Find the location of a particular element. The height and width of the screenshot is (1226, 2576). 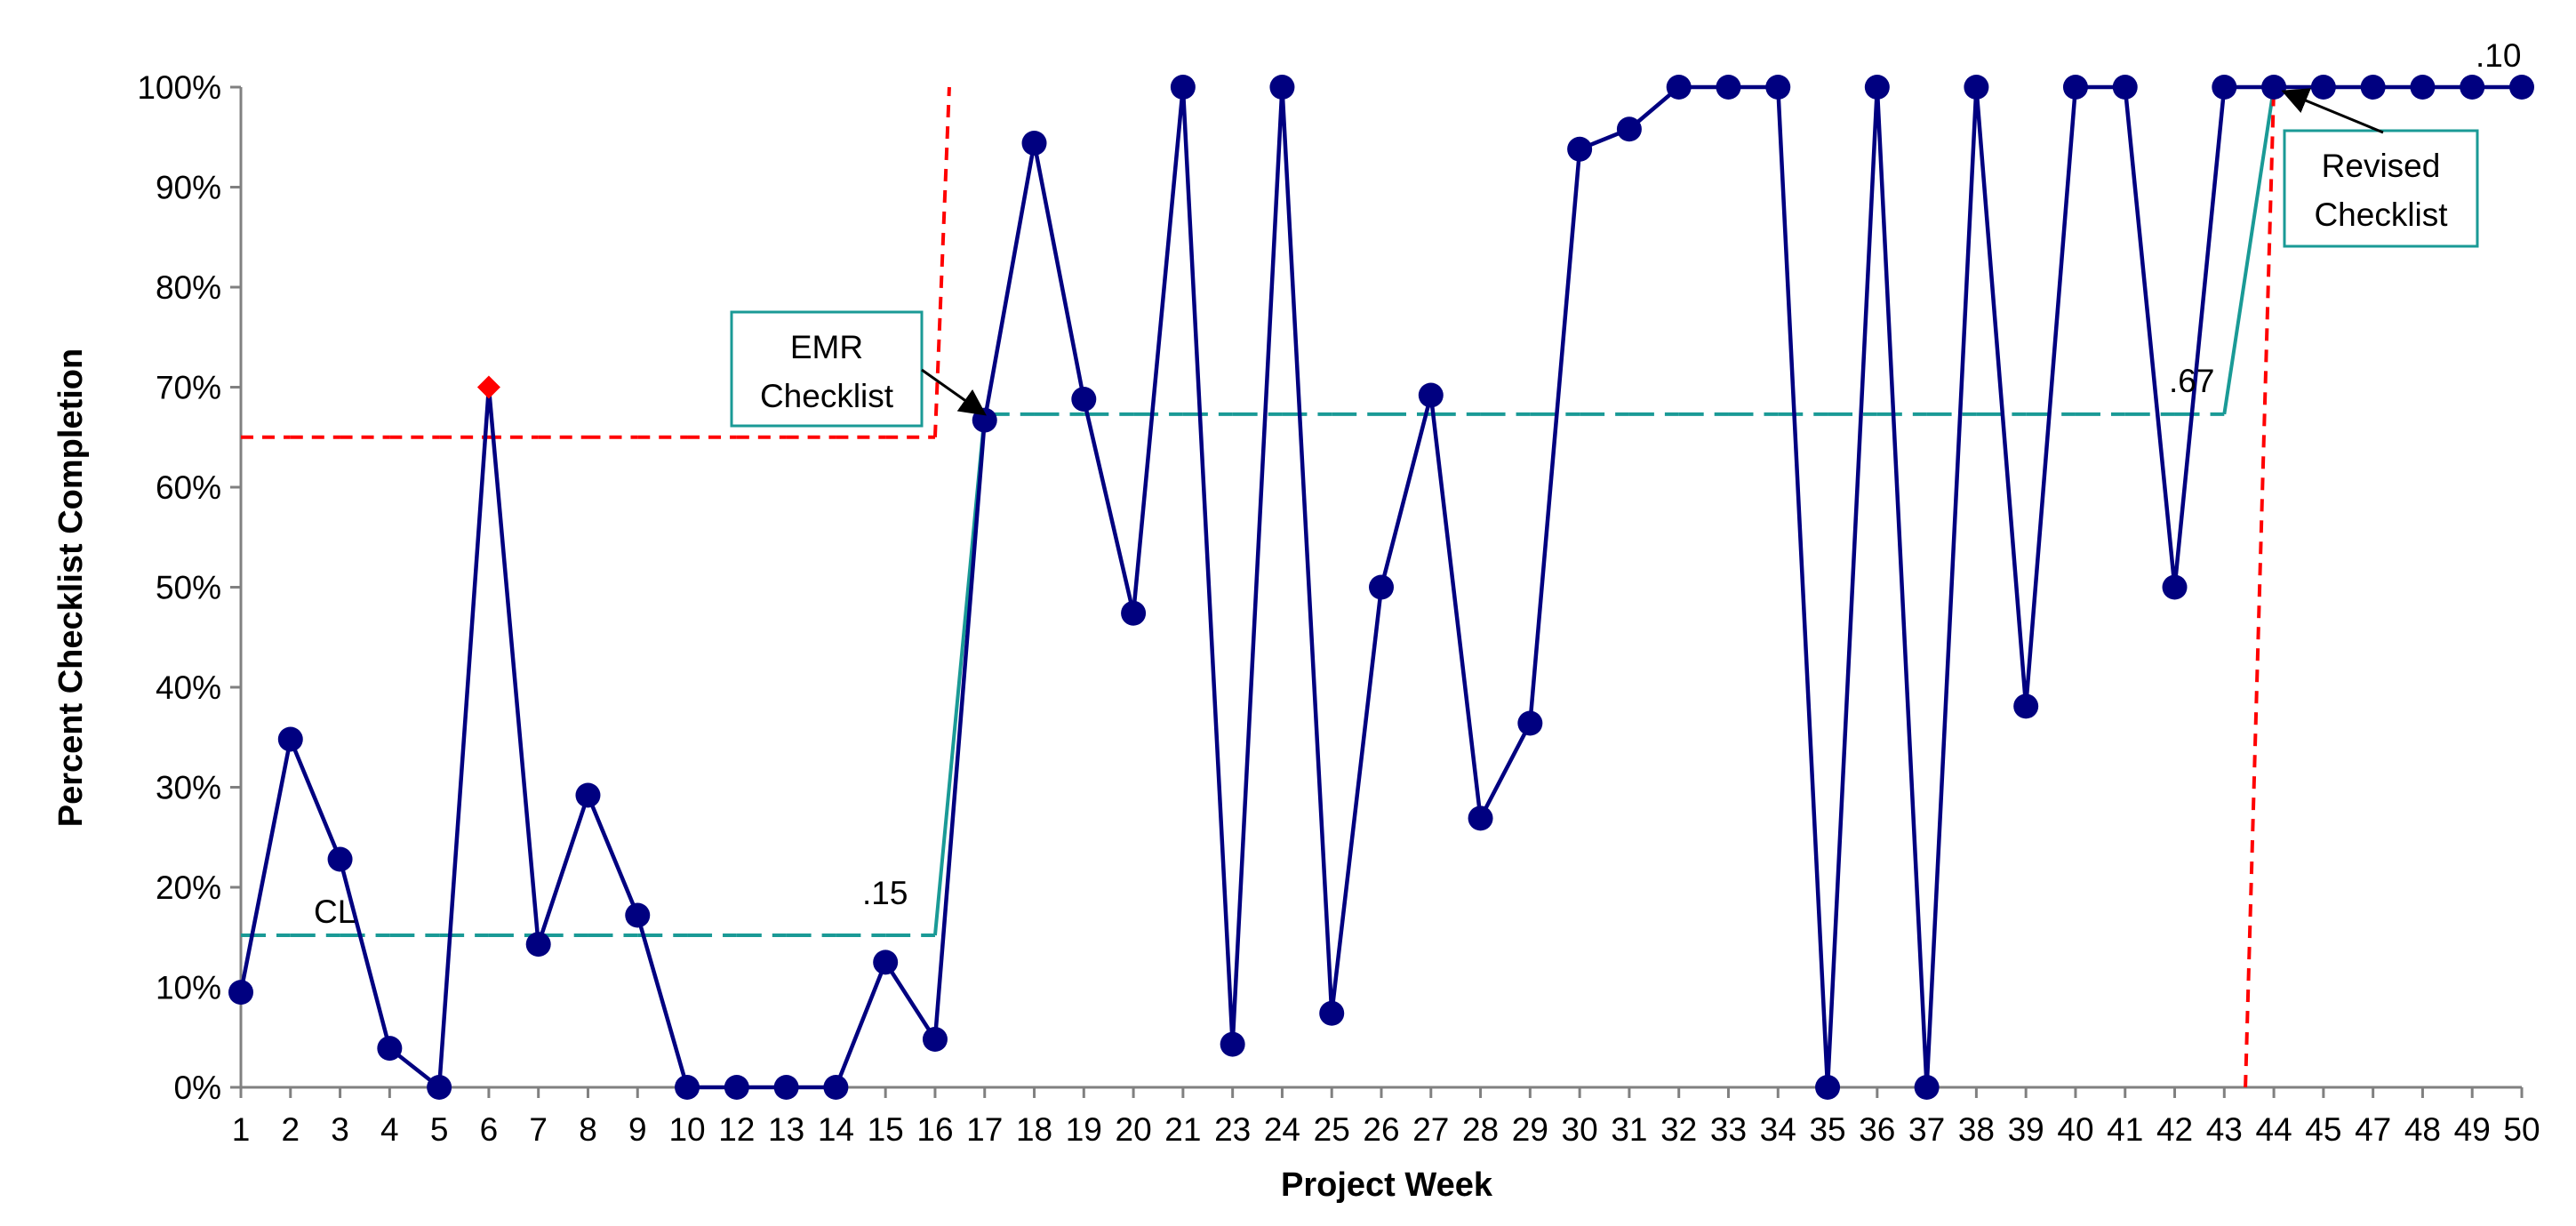

x-tick-label: 26 is located at coordinates (1381, 1129).